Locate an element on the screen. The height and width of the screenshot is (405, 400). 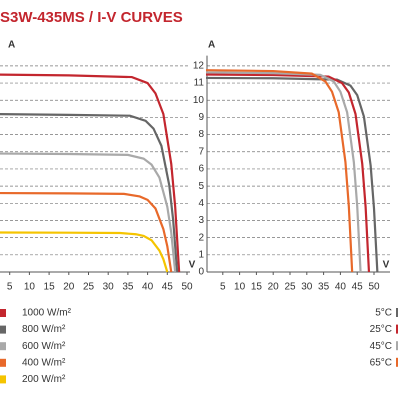
page-title: S3W-435MS / I-V CURVES is located at coordinates (91, 17).